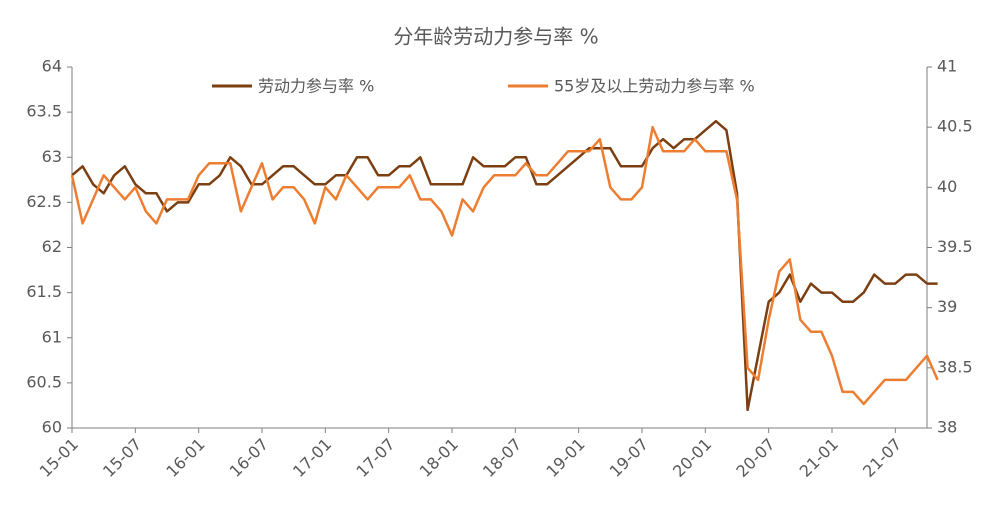  I want to click on x-tick-label: 20-01, so click(692, 458).